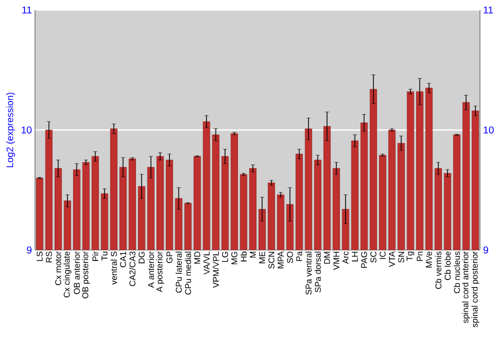  I want to click on x-tick-label: VTA, so click(392, 259).